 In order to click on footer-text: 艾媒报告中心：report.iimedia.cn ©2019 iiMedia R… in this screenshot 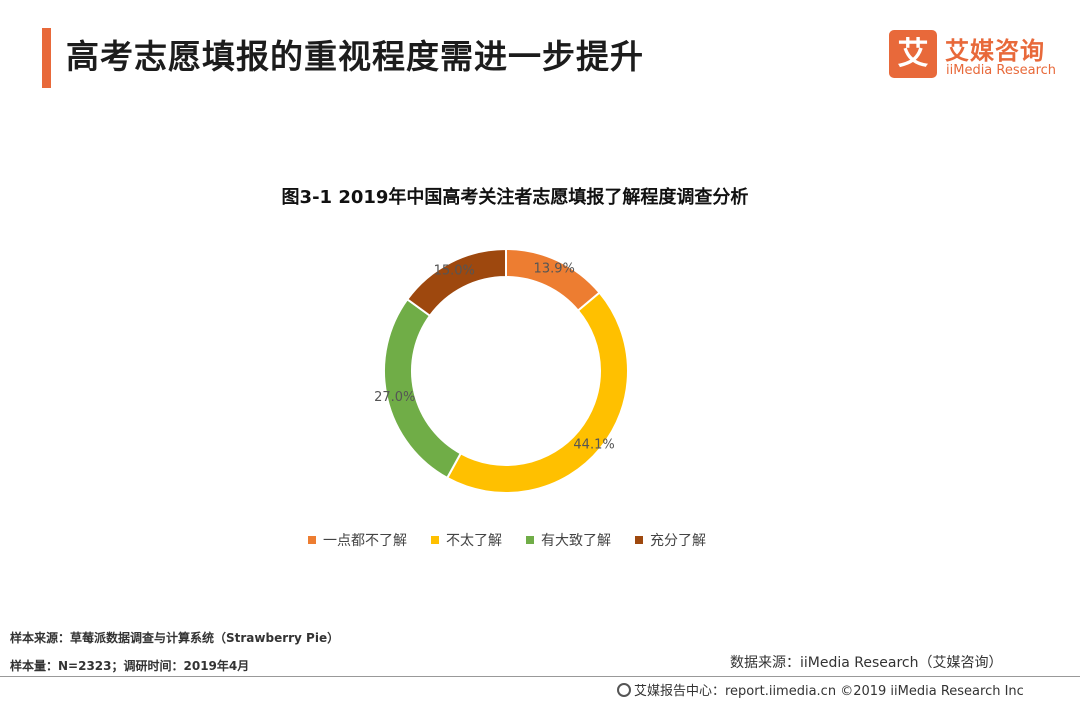, I will do `click(829, 691)`.